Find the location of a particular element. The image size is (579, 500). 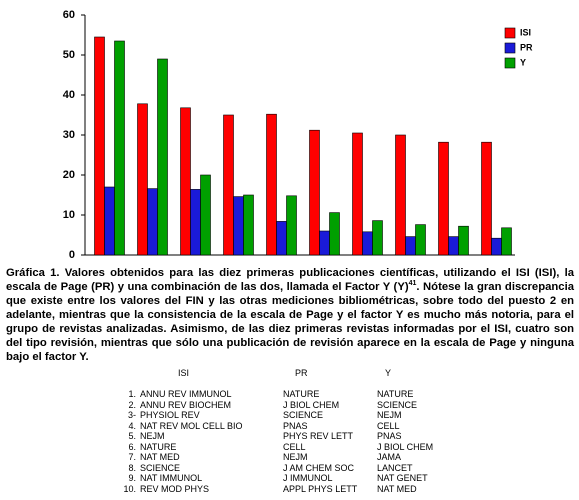

journal: NAT IMMUNOL is located at coordinates (171, 478).